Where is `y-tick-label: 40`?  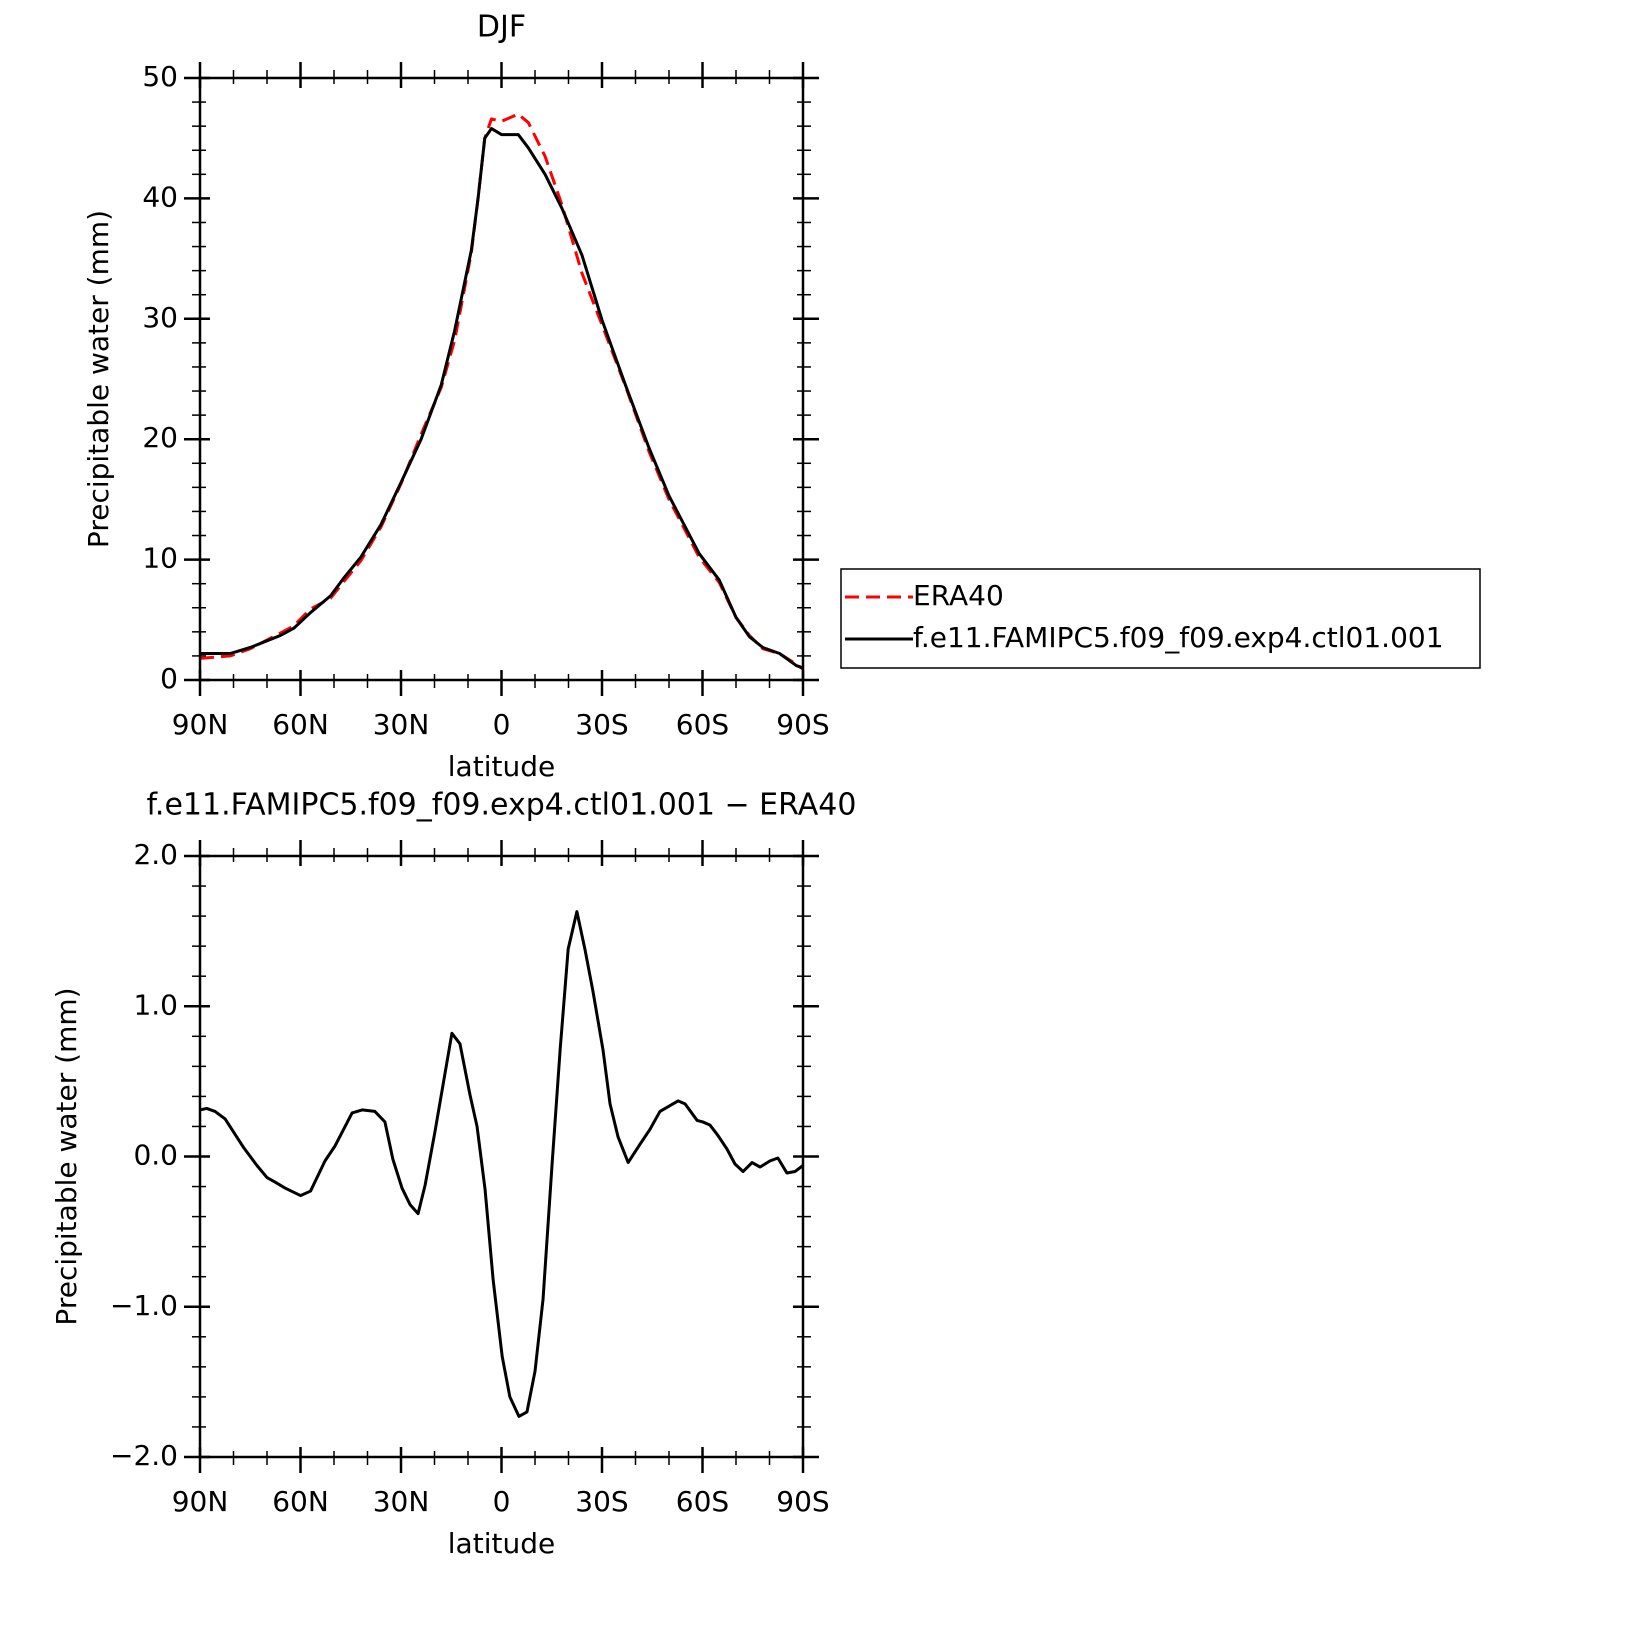 y-tick-label: 40 is located at coordinates (160, 196).